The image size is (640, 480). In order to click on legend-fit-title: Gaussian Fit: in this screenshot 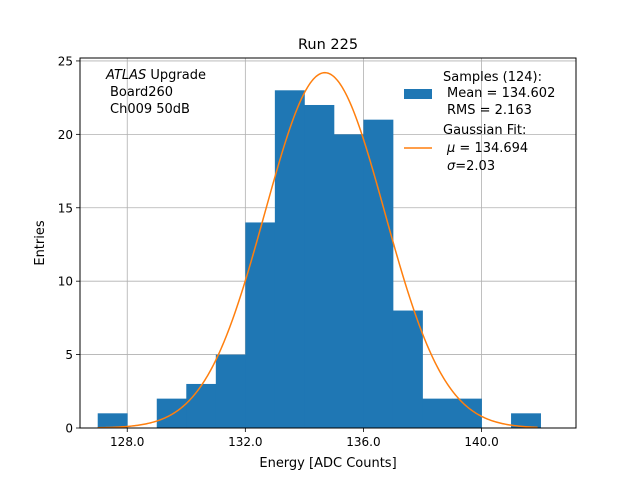, I will do `click(484, 130)`.